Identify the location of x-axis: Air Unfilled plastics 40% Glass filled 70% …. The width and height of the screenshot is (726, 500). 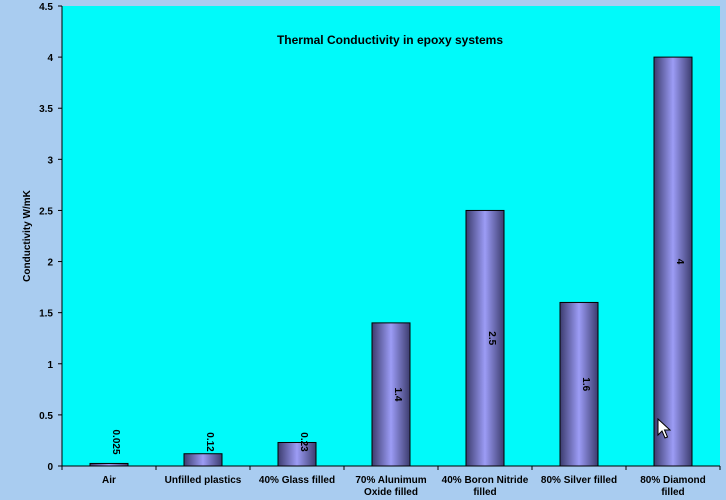
(391, 481).